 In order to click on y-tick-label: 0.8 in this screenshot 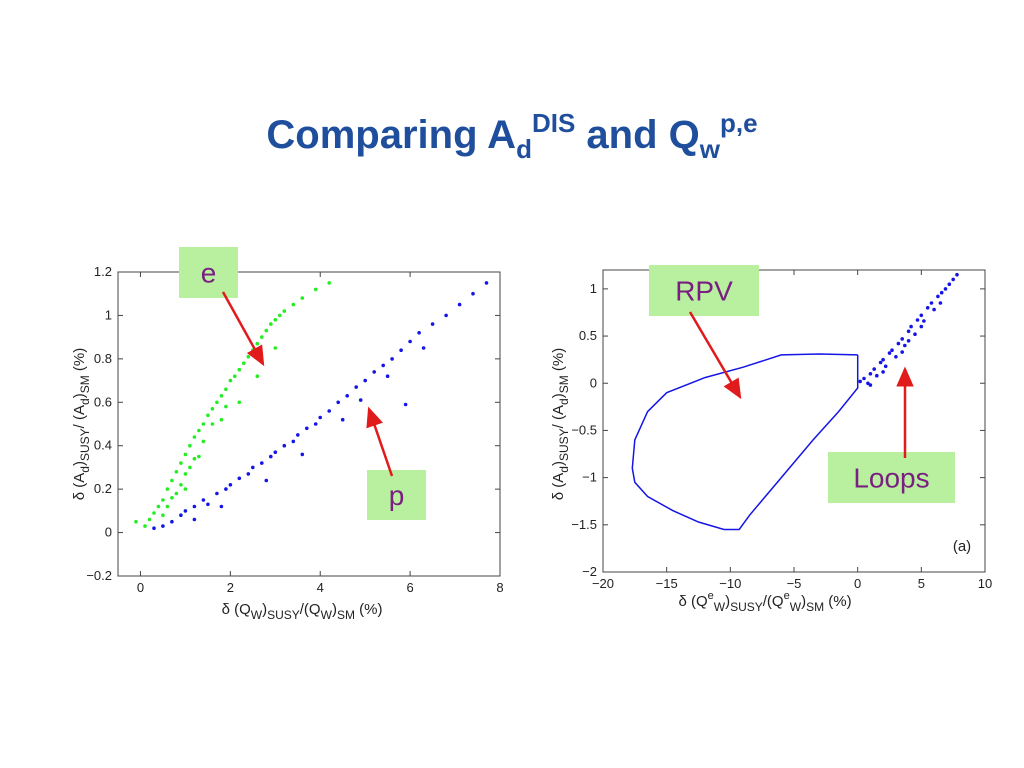, I will do `click(103, 358)`.